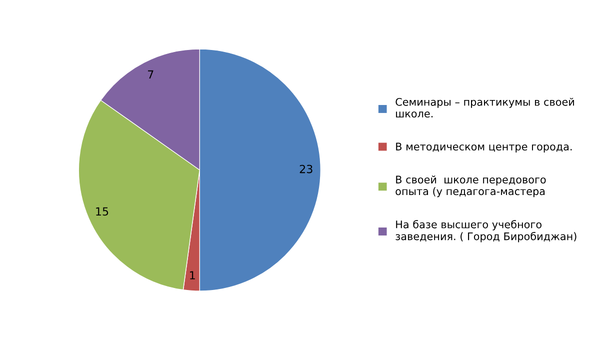 The height and width of the screenshot is (340, 605). Describe the element at coordinates (484, 147) in the screenshot. I see `legend-label: В методическом центре города.` at that location.